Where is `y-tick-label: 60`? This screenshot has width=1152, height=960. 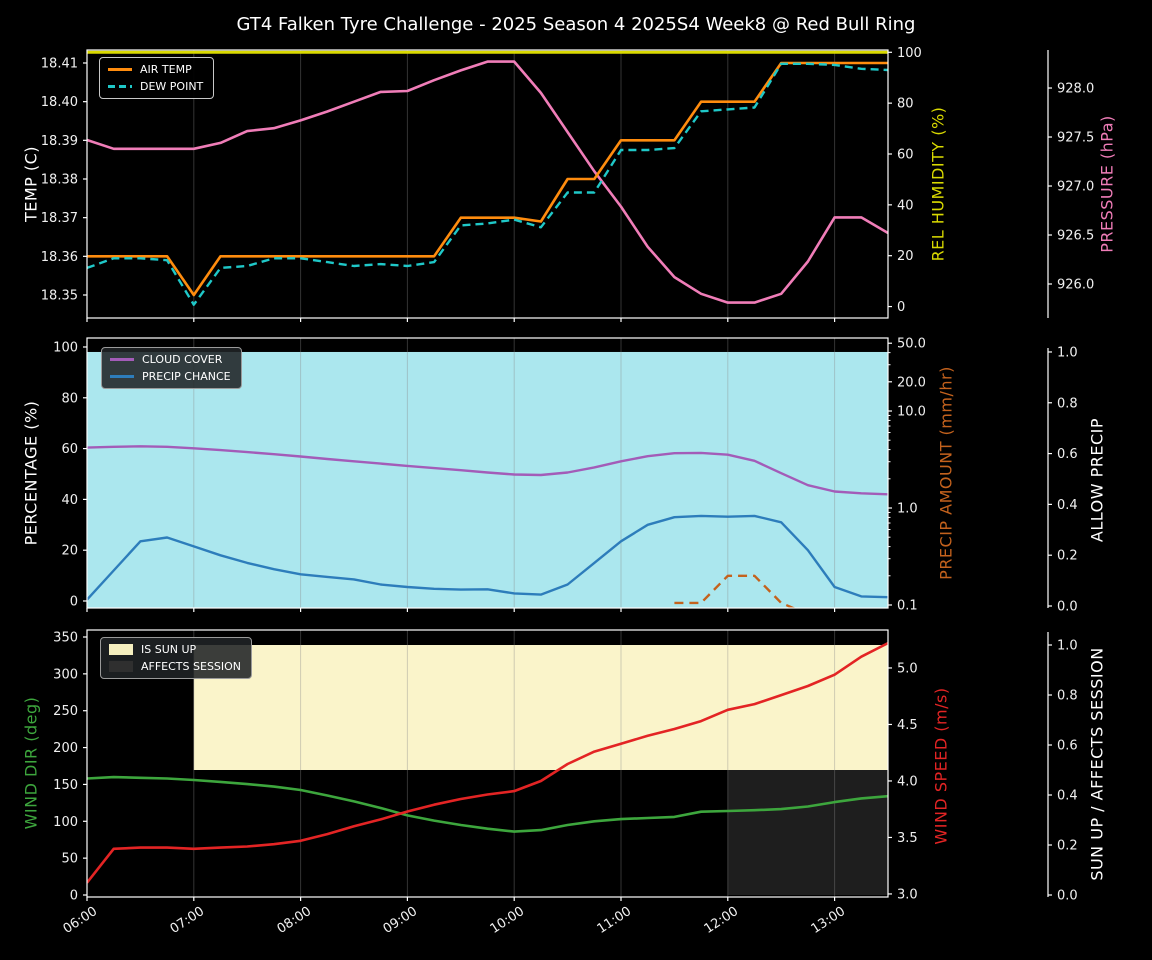
y-tick-label: 60 is located at coordinates (69, 449).